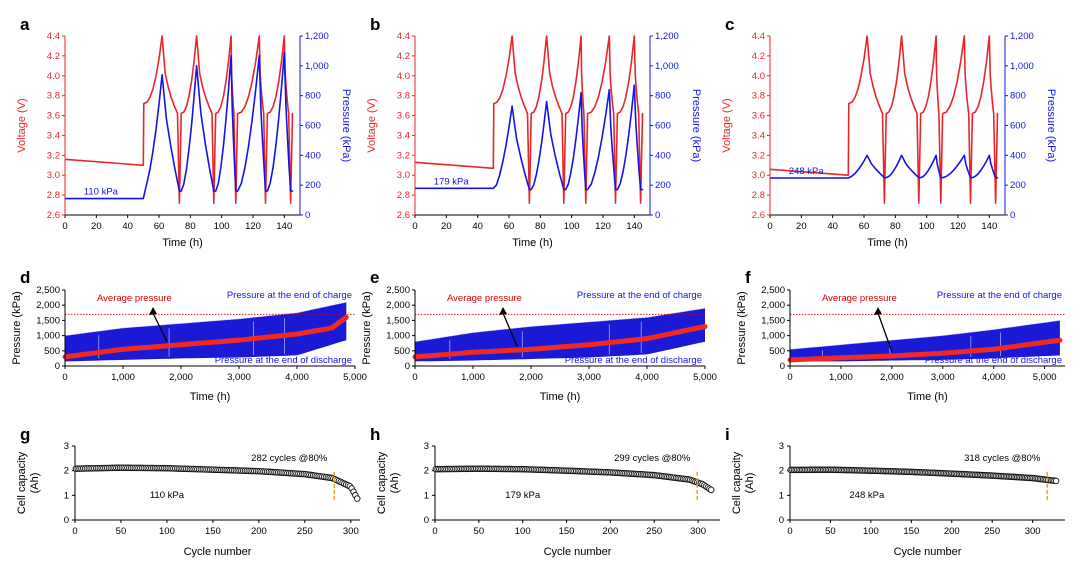  What do you see at coordinates (473, 377) in the screenshot?
I see `x-tick-label: 1,000` at bounding box center [473, 377].